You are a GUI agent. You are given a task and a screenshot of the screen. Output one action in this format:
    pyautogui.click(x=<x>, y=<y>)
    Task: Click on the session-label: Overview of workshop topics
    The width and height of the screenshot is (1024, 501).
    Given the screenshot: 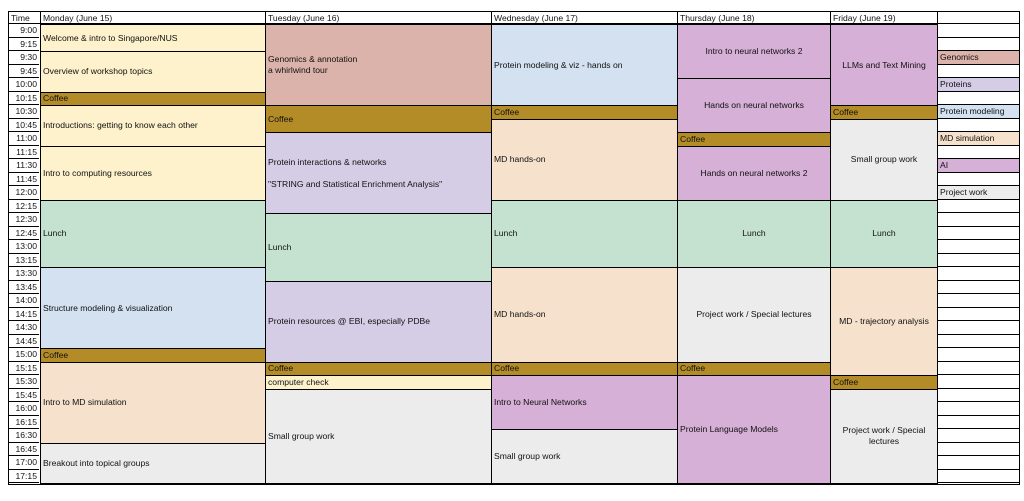 What is the action you would take?
    pyautogui.click(x=98, y=71)
    